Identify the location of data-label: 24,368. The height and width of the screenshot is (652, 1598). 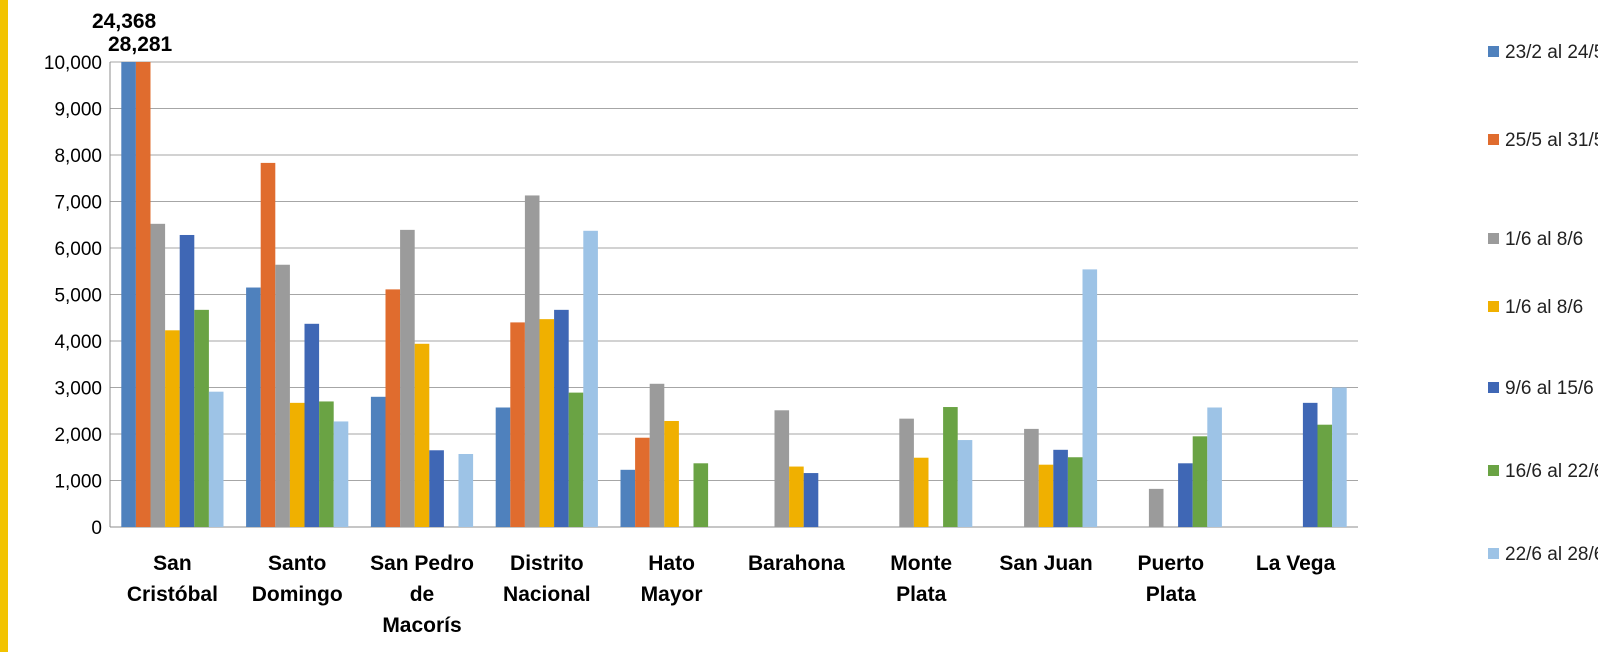
(124, 21).